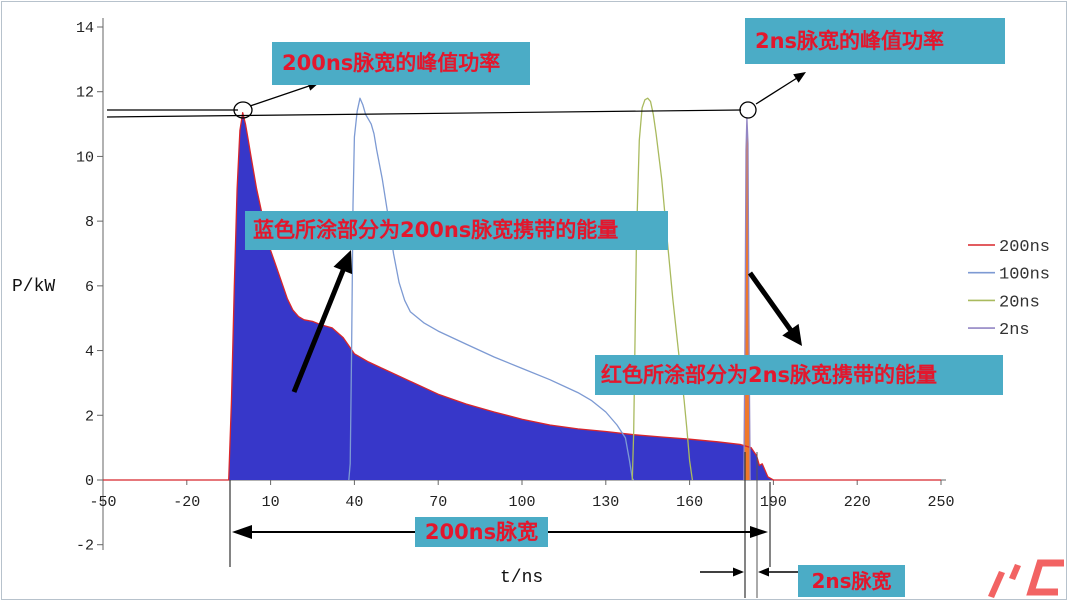 The height and width of the screenshot is (601, 1068). I want to click on arrow-to-peak-2ns-label, so click(780, 88).